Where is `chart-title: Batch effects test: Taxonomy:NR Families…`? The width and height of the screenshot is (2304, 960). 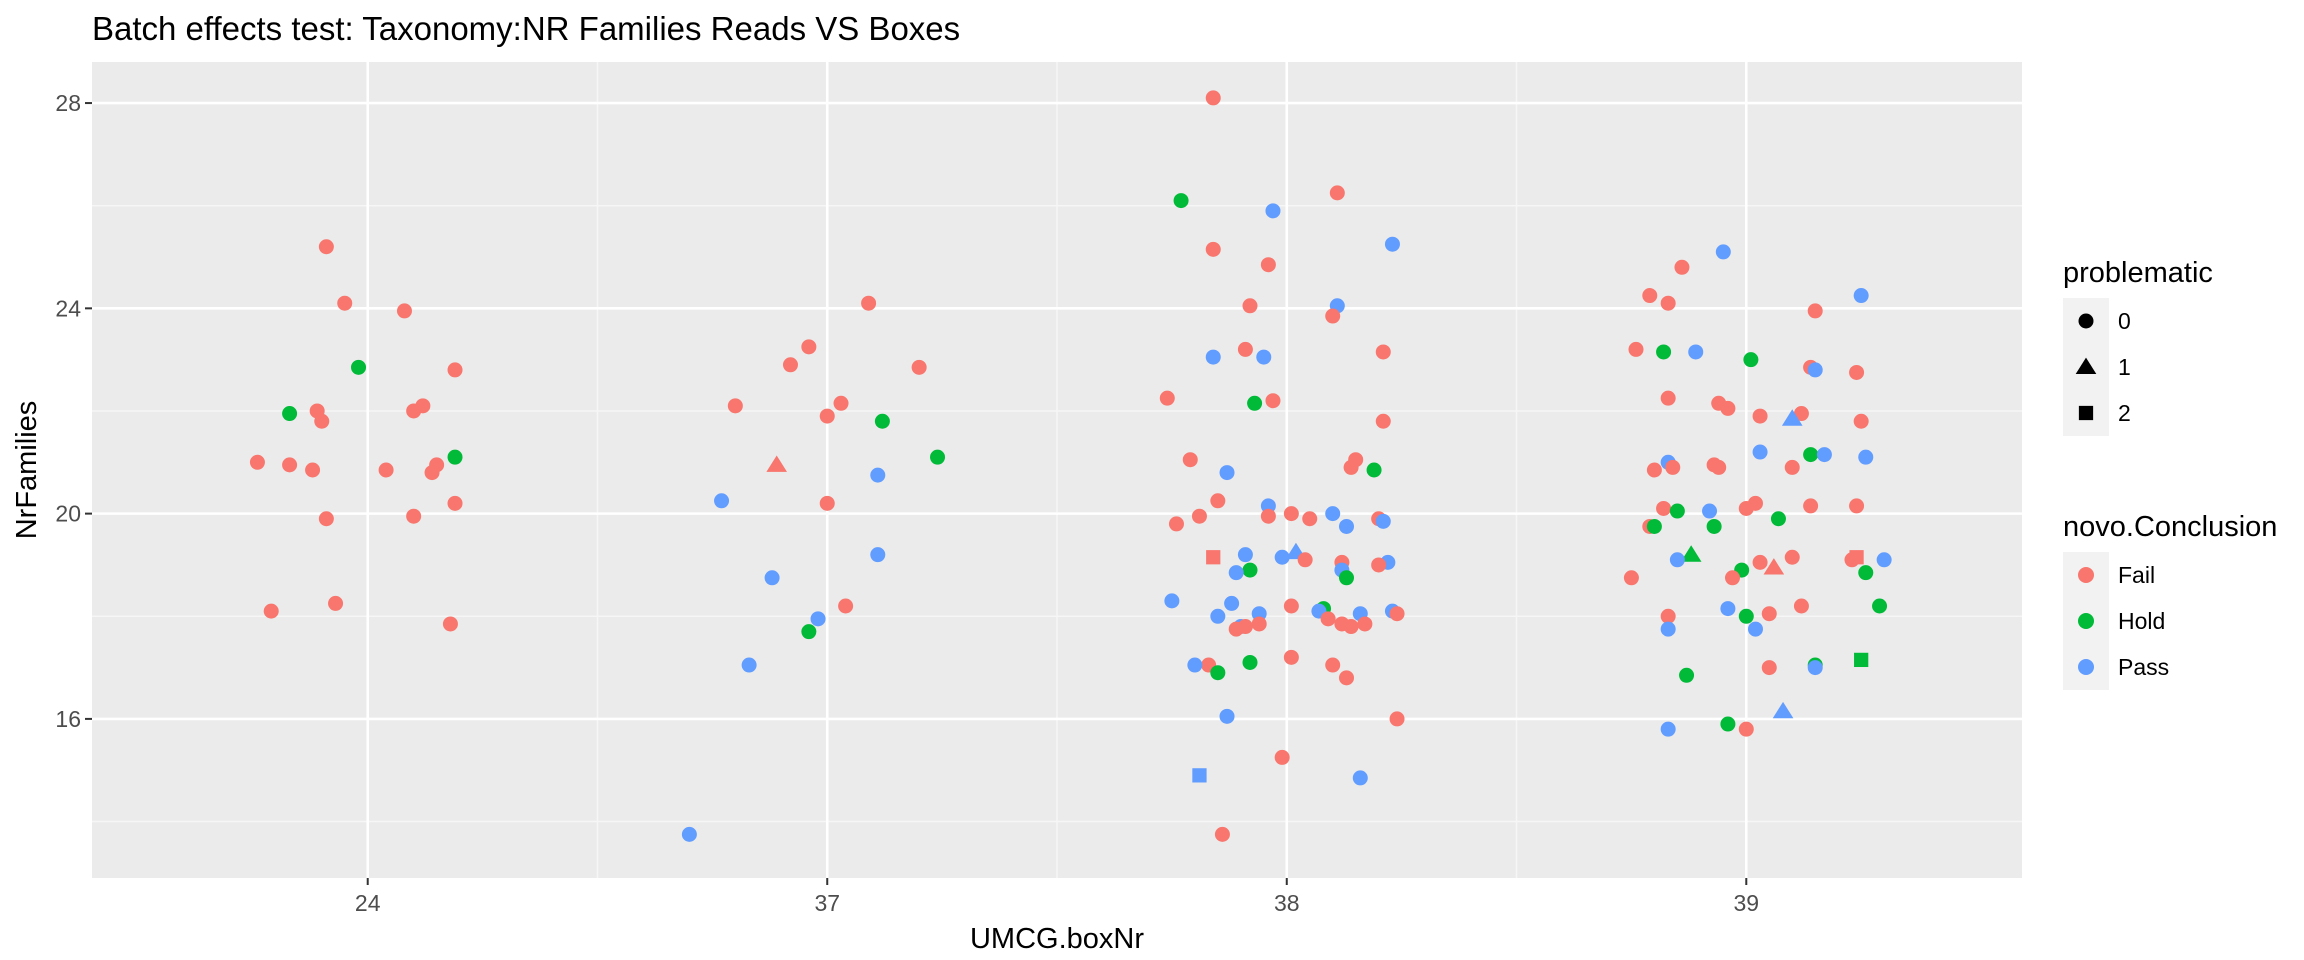
chart-title: Batch effects test: Taxonomy:NR Families… is located at coordinates (526, 28).